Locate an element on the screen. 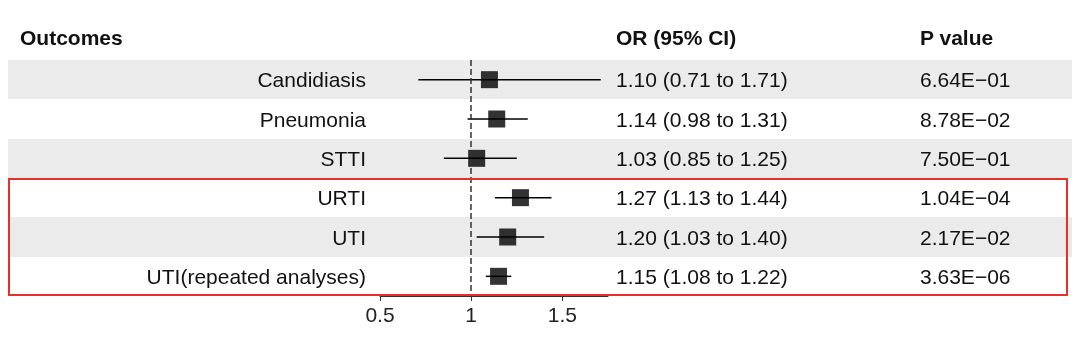 This screenshot has height=356, width=1080. y-tick-label: URTI is located at coordinates (341, 198).